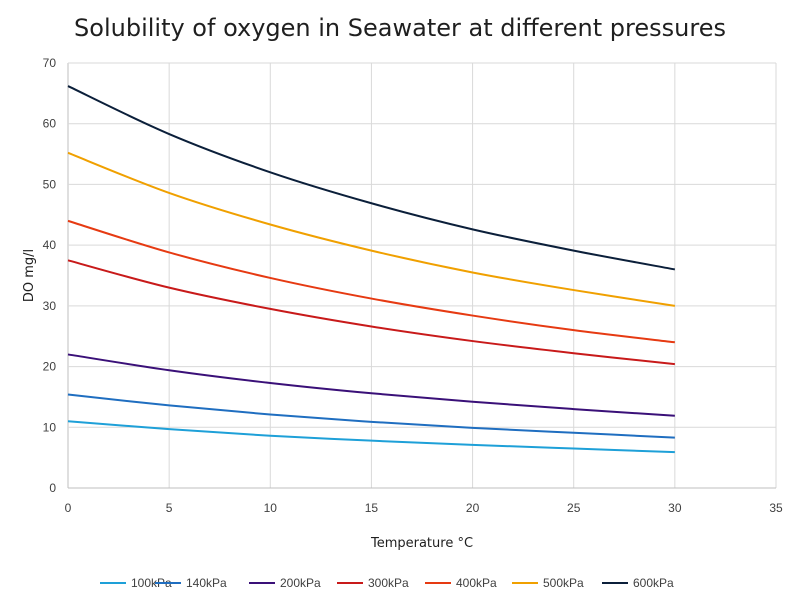  I want to click on x-tick-label: 30, so click(675, 508).